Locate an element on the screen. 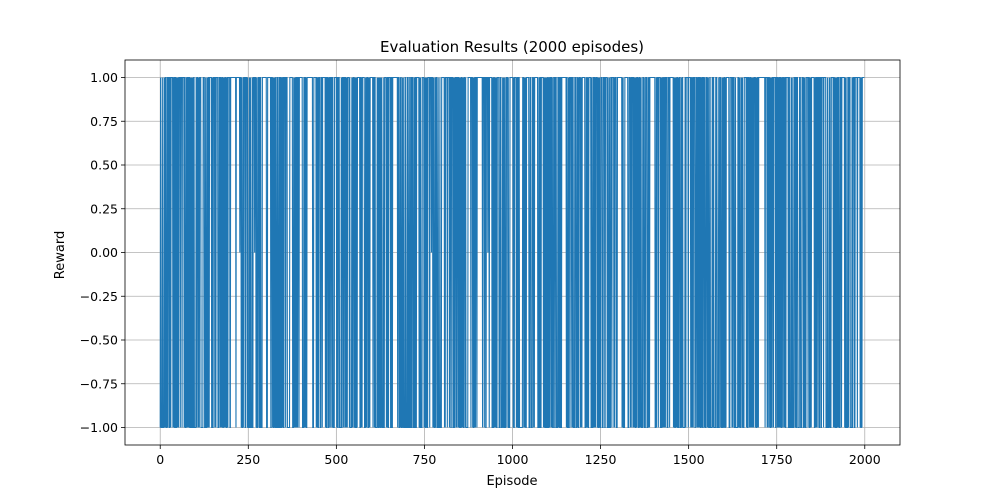  y-tick-label: 0.00 is located at coordinates (104, 252).